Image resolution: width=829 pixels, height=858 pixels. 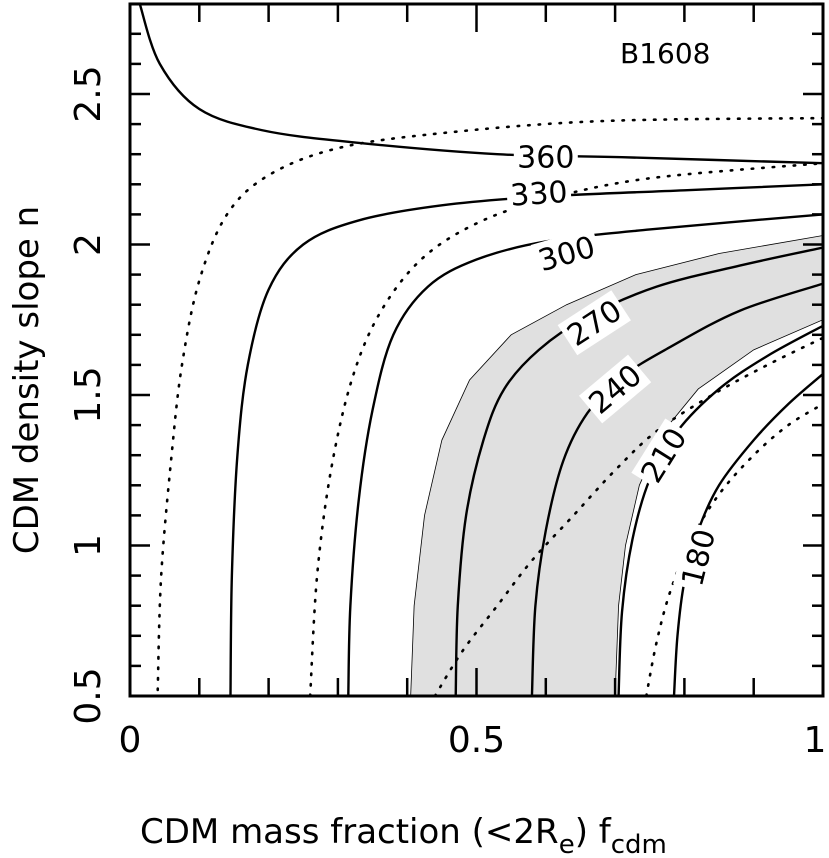 I want to click on y-tick-label-2.5: 2.5, so click(x=88, y=93).